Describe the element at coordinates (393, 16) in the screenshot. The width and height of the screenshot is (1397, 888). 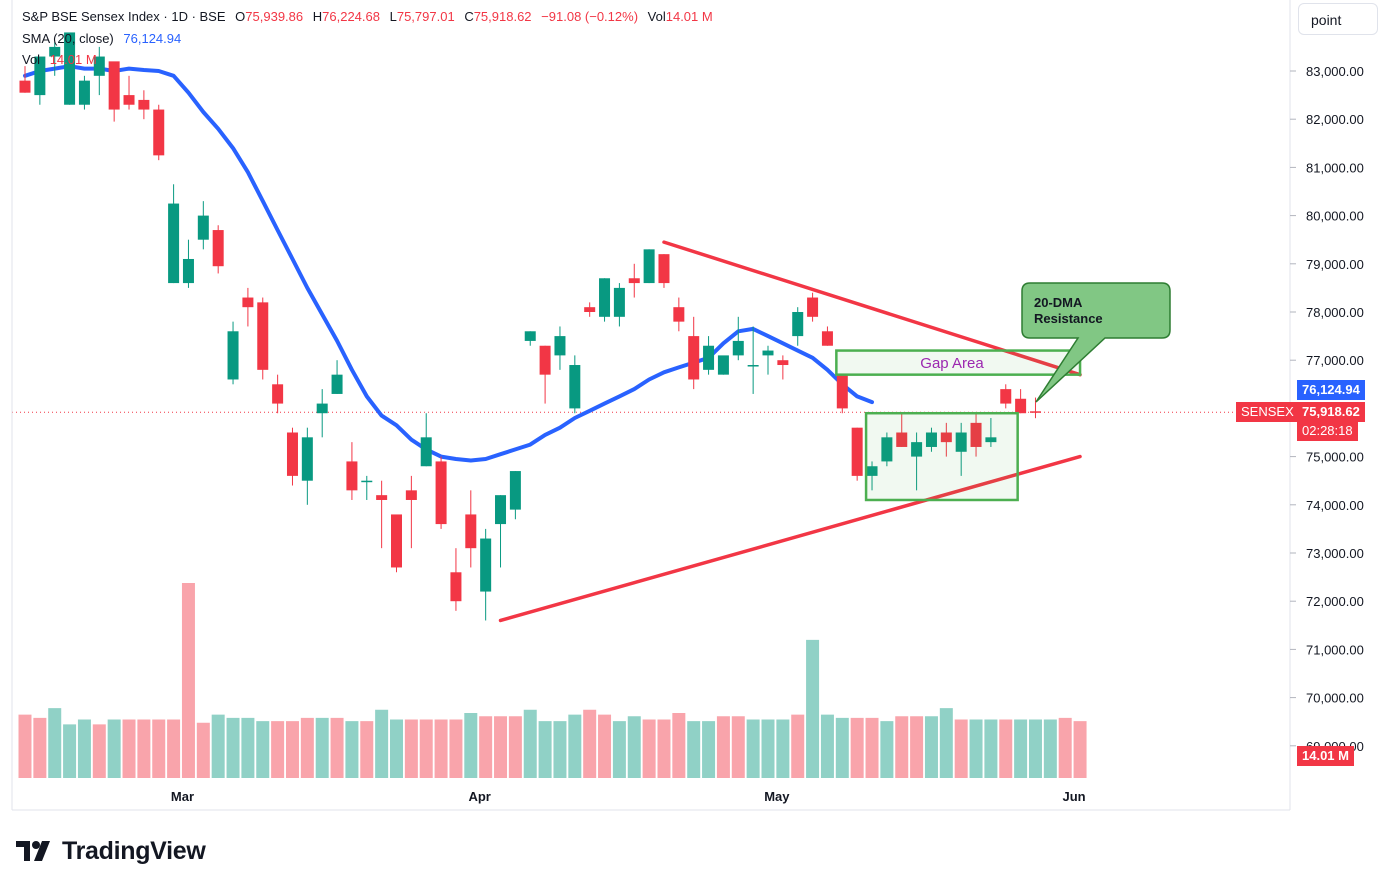
I see `low-label: L` at that location.